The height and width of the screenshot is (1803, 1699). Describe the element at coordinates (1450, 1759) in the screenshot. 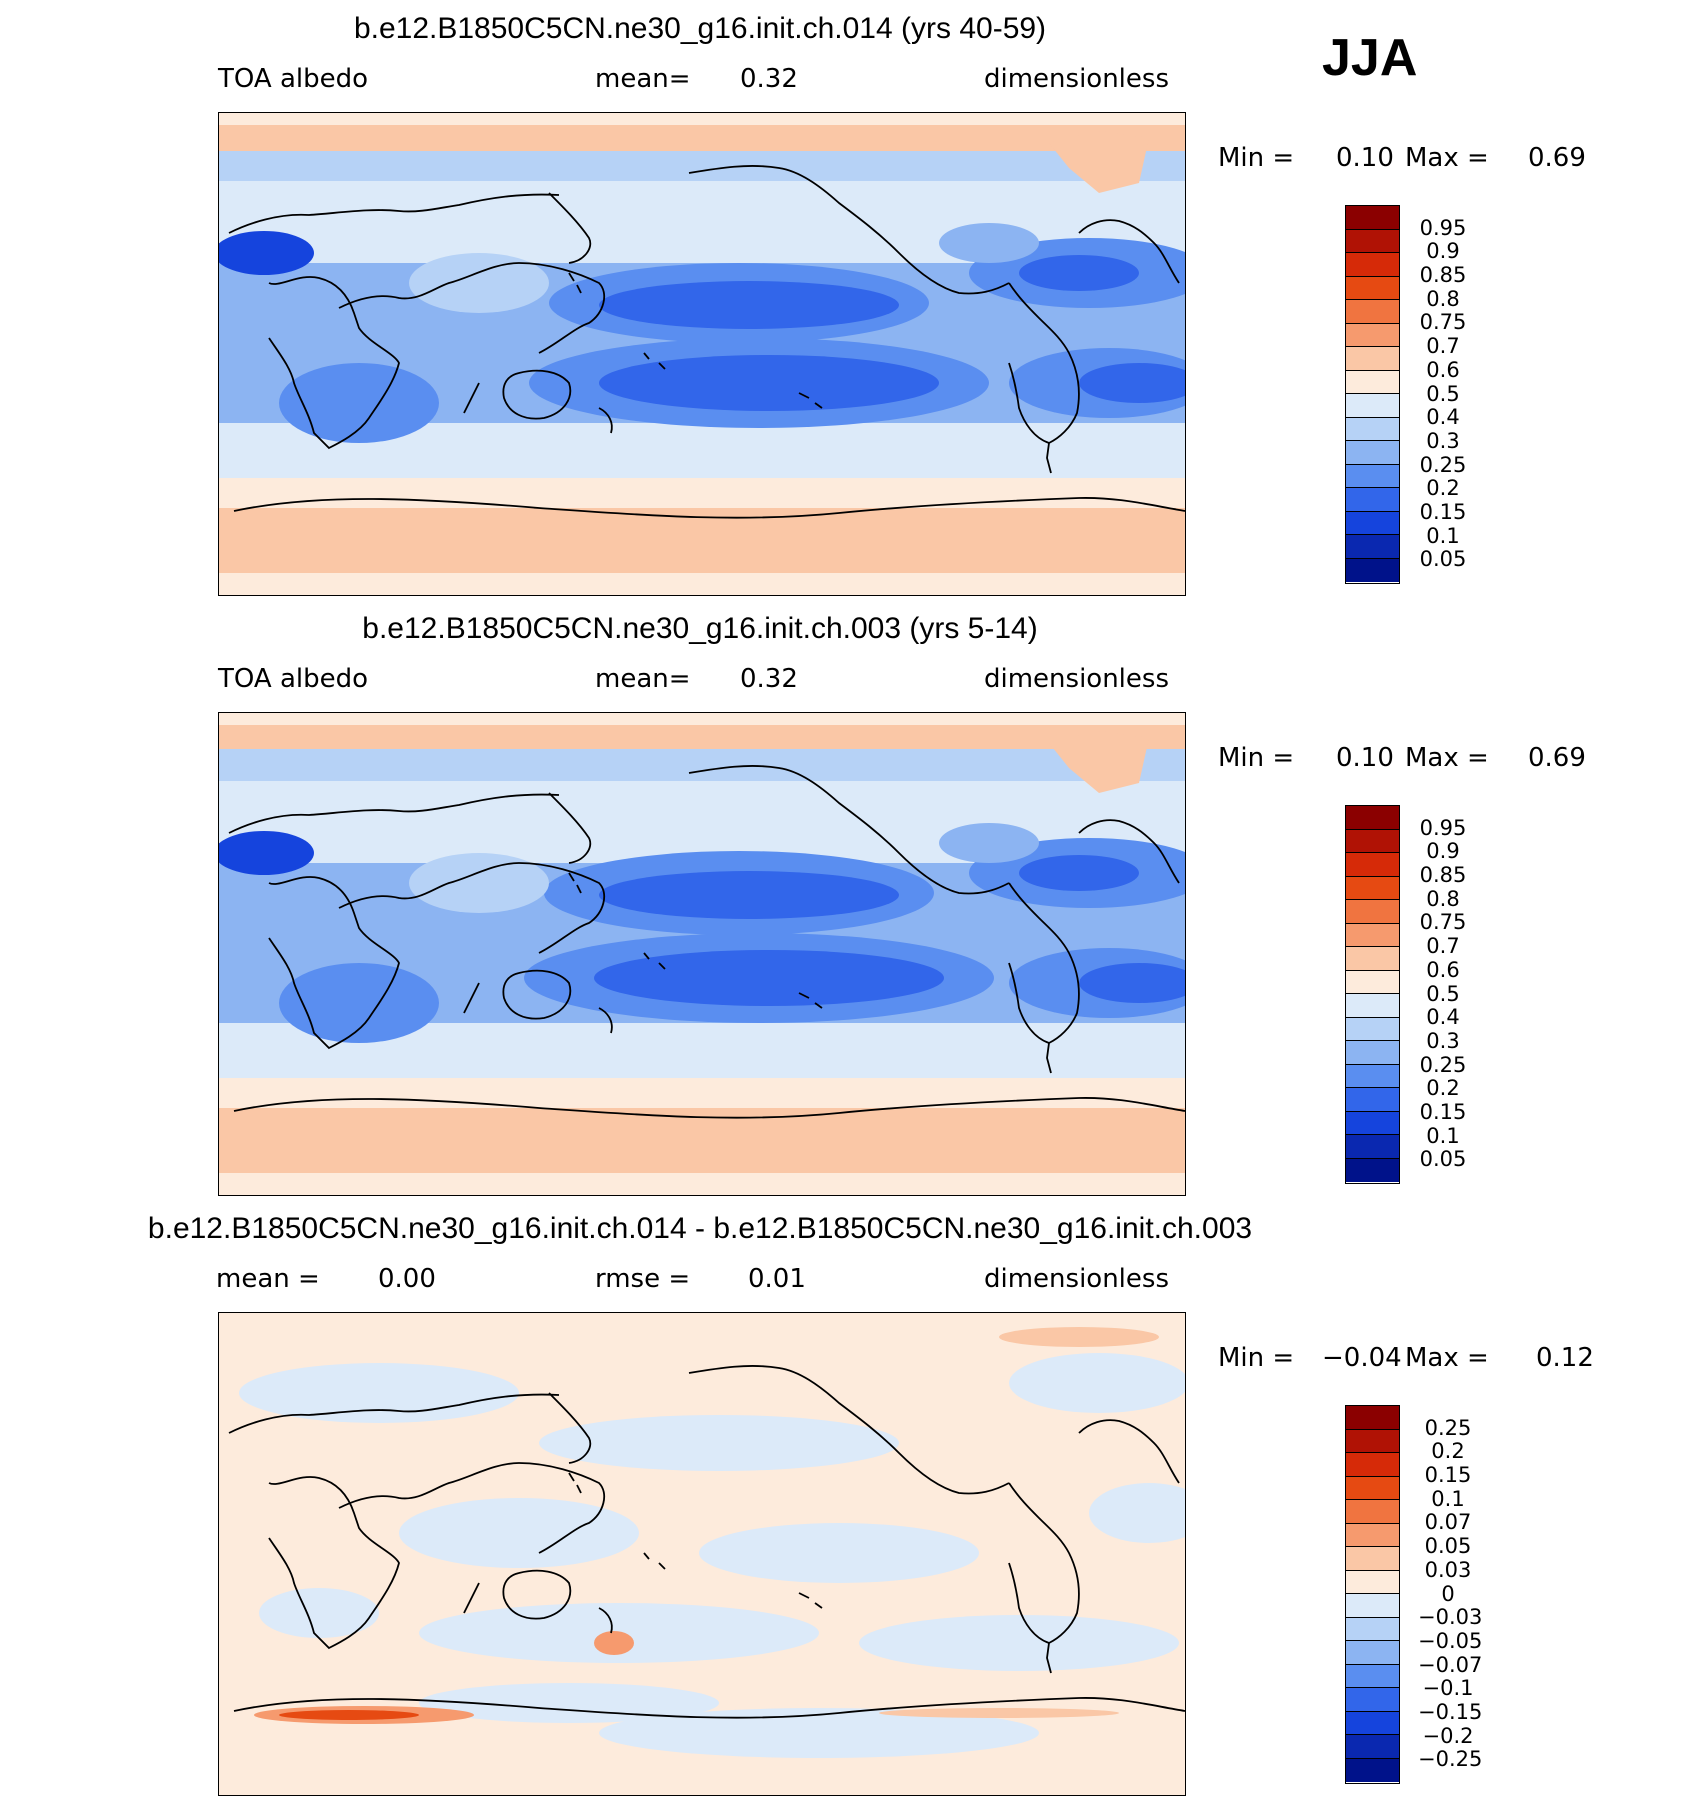

I see `colorbar-tick-label: −0.25` at that location.